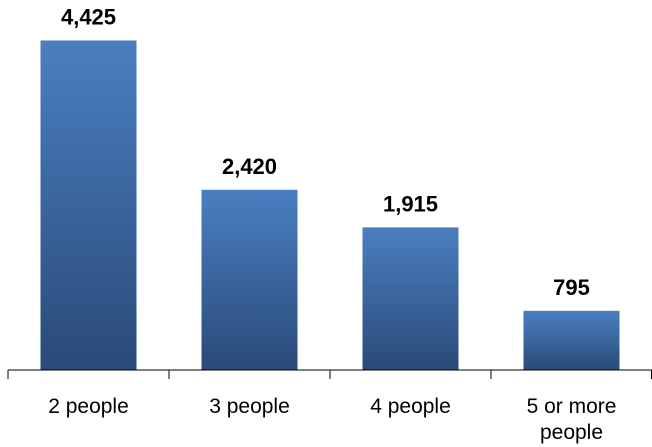 This screenshot has height=447, width=652. I want to click on category-labels-group: 2 people 3 people 4 people 5 or more people, so click(332, 419).